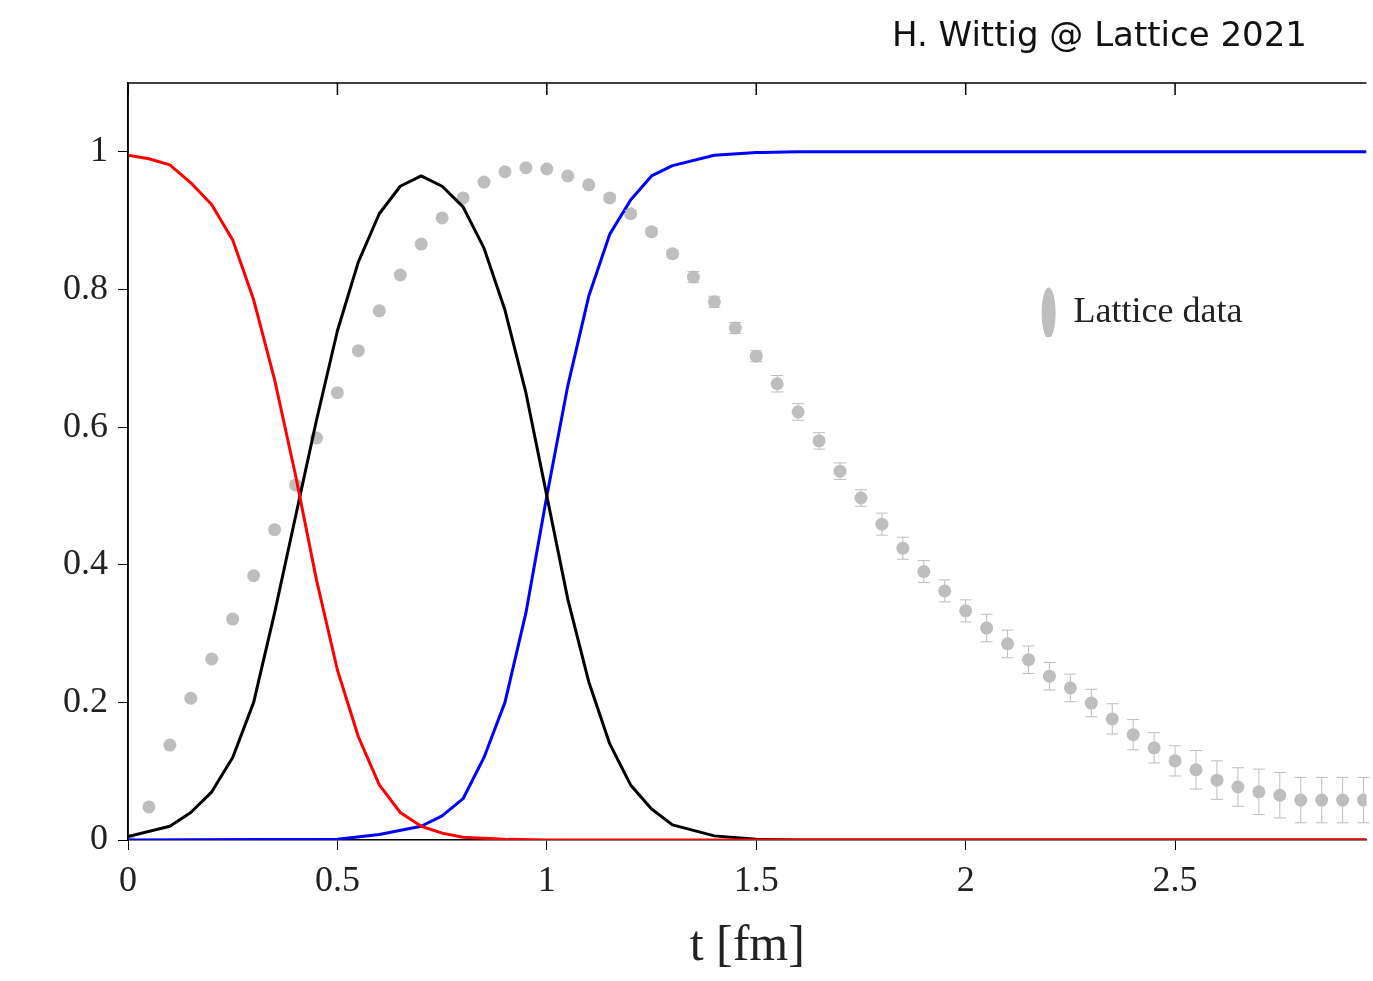  Describe the element at coordinates (85, 562) in the screenshot. I see `y-tick-label: 0.4` at that location.